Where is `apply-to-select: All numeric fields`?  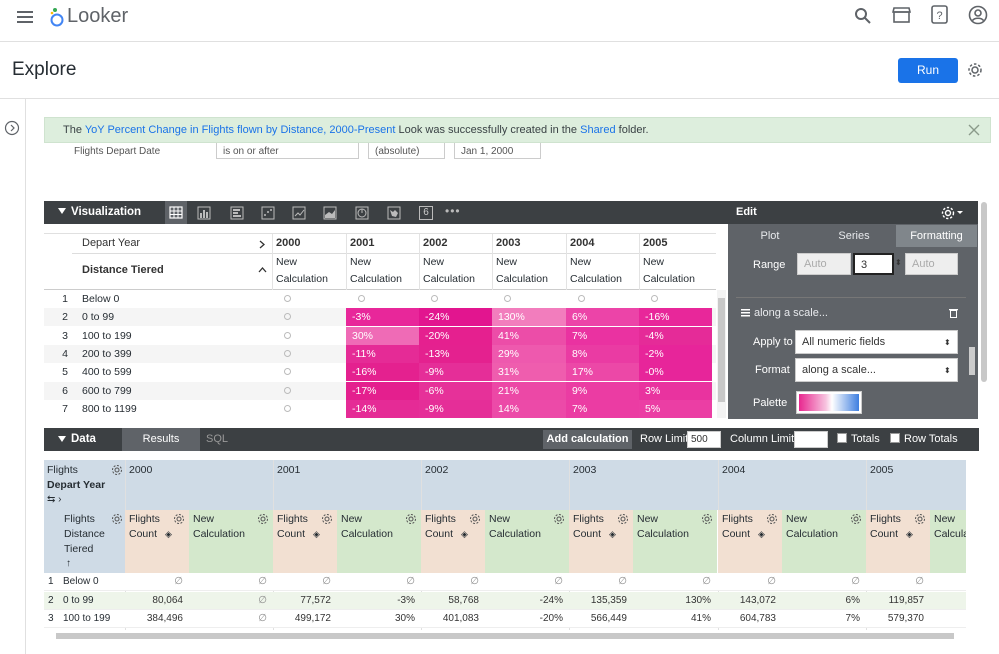 apply-to-select: All numeric fields is located at coordinates (876, 342).